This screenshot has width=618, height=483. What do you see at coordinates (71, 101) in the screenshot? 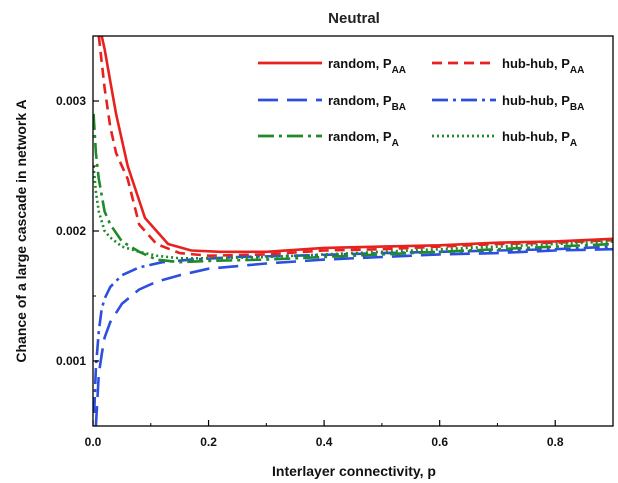
I see `y-tick-label: 0.003` at bounding box center [71, 101].